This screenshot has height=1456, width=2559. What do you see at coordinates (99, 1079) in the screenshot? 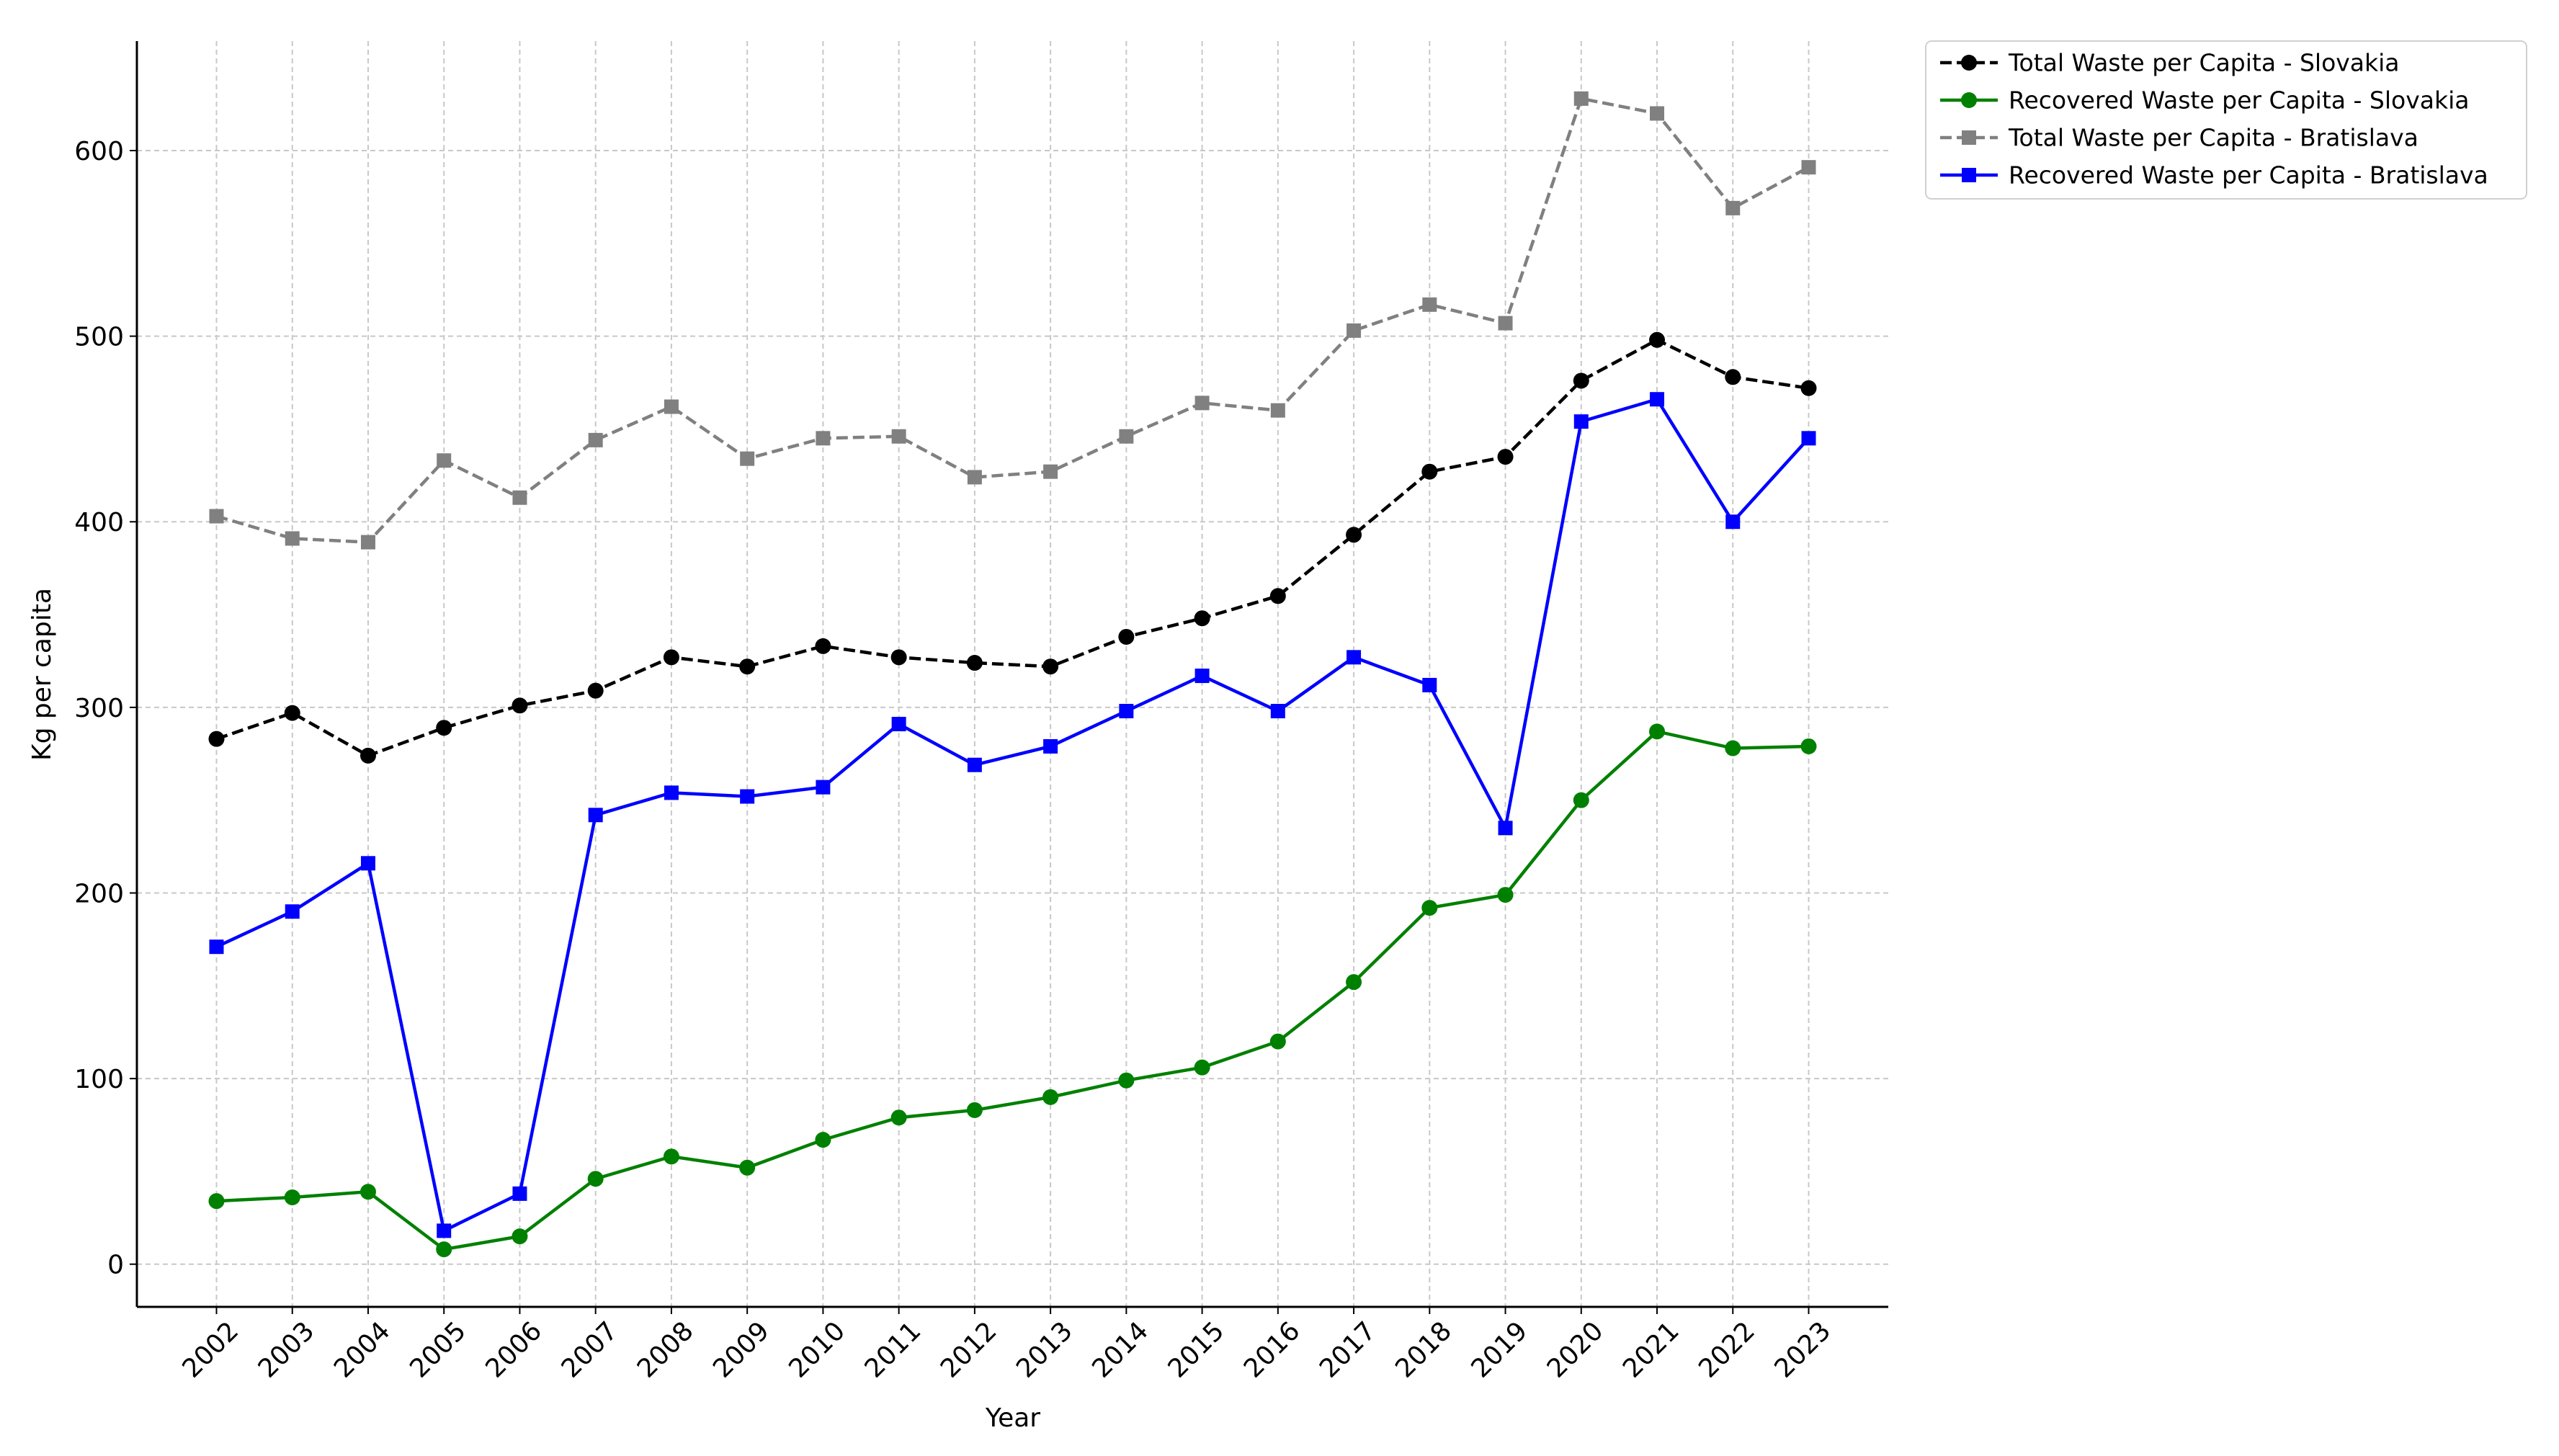
I see `y-tick-label: 100` at bounding box center [99, 1079].